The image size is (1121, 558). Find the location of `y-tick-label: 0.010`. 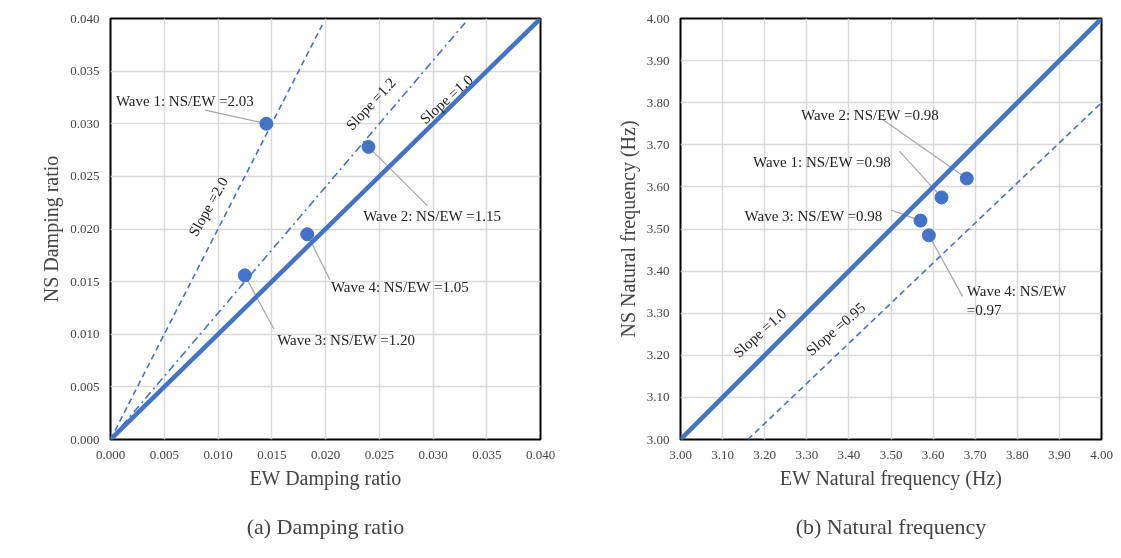

y-tick-label: 0.010 is located at coordinates (85, 334).